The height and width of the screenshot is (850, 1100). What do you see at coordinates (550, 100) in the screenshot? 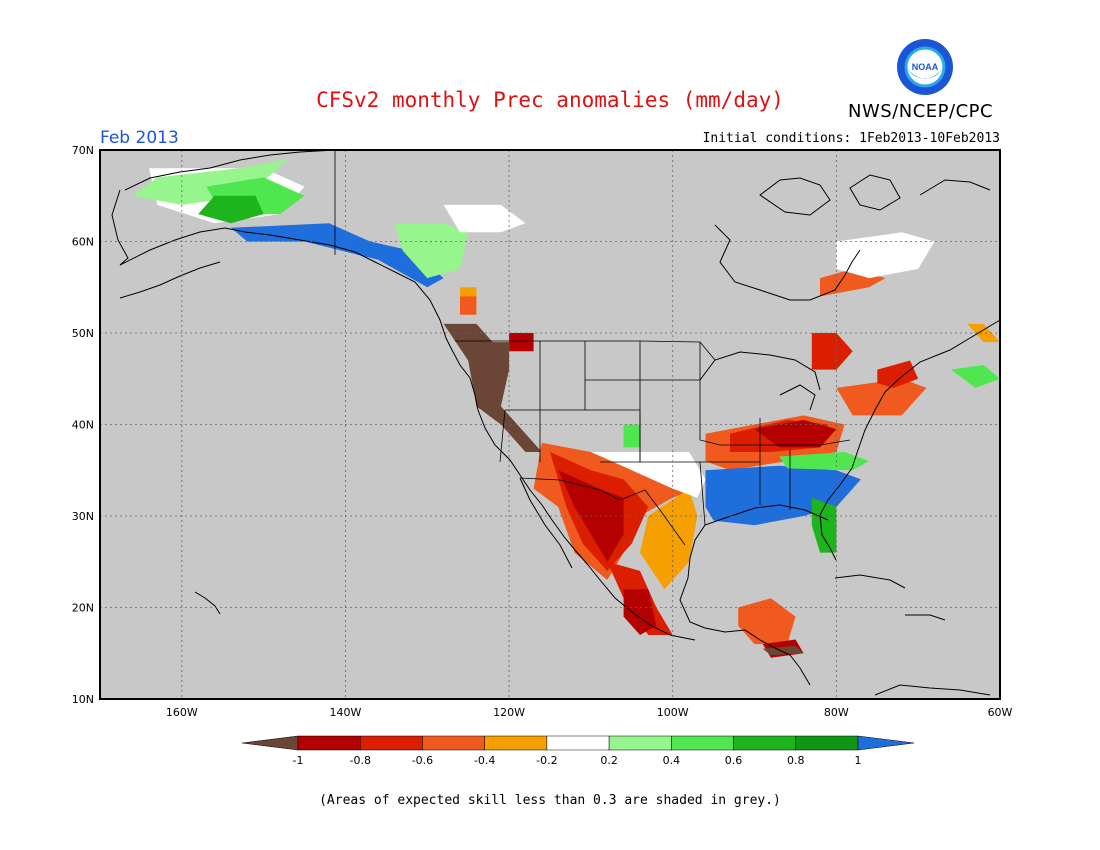
I see `map-title: CFSv2 monthly Prec anomalies (mm/day)` at bounding box center [550, 100].